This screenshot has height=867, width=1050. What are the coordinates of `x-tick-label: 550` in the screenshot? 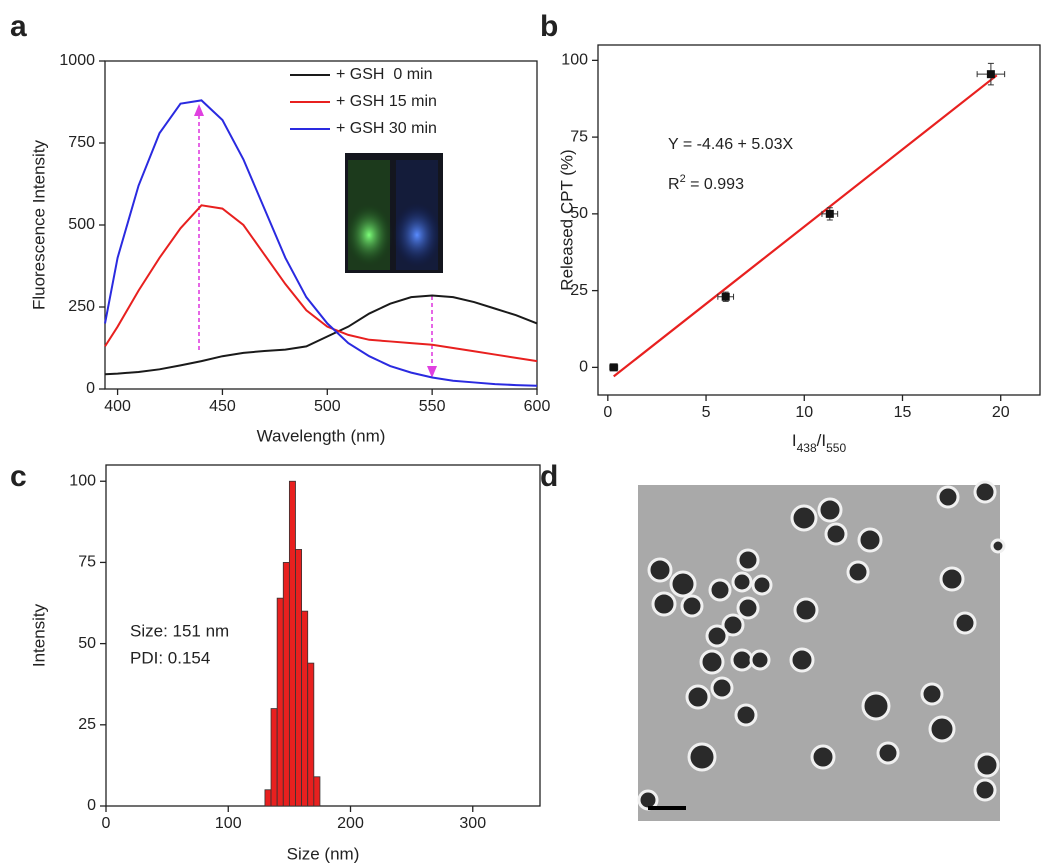 It's located at (432, 406).